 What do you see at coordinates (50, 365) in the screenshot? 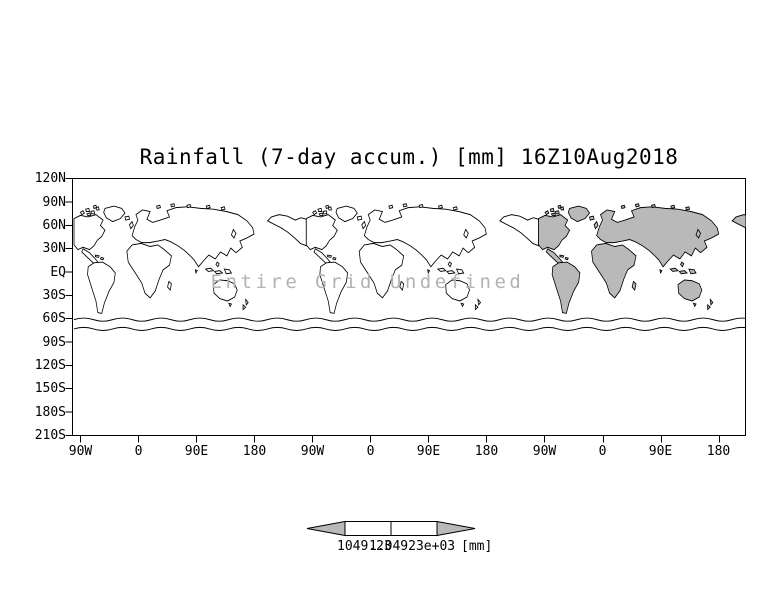
I see `y-tick-label: 120S` at bounding box center [50, 365].